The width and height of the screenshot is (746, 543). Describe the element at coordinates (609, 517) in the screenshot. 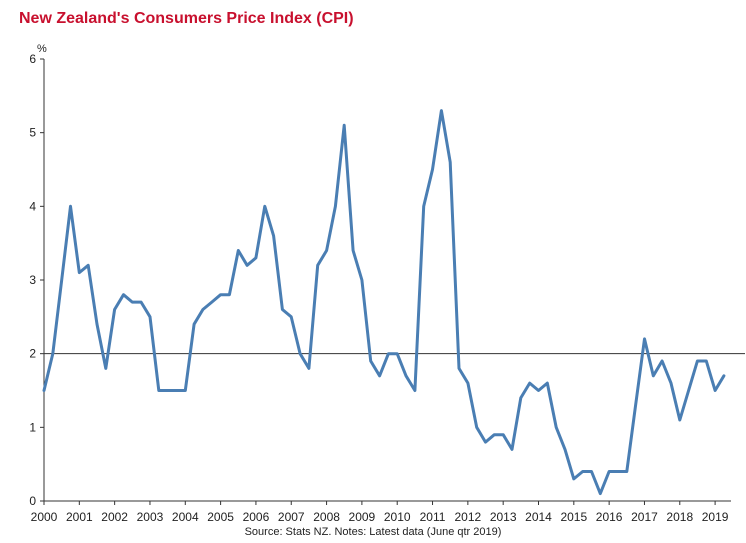

I see `x-tick-label: 2016` at that location.